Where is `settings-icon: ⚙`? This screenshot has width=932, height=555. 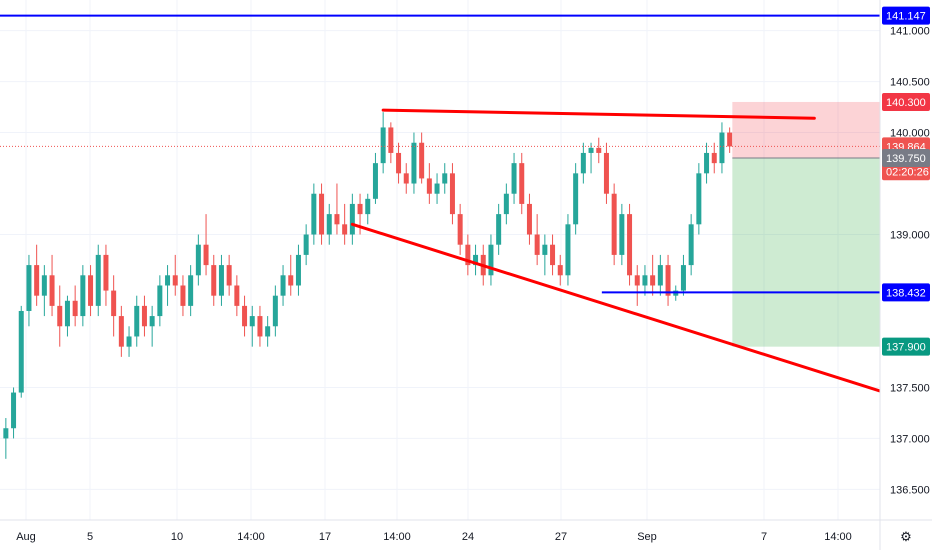 settings-icon: ⚙ is located at coordinates (906, 536).